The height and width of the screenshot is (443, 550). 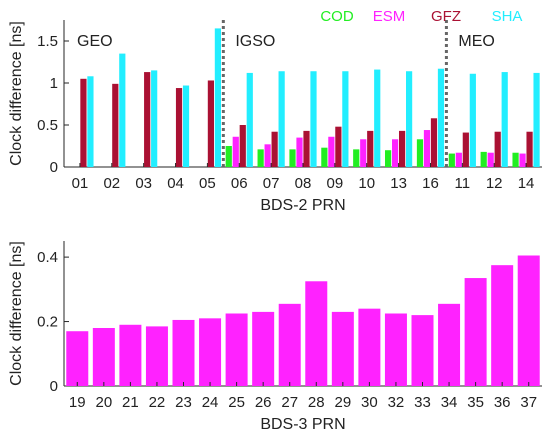 I want to click on x-tick-label: 25, so click(x=236, y=402).